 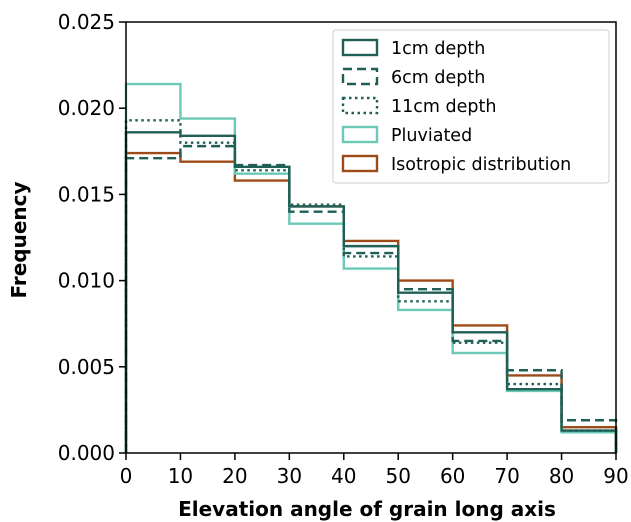 I want to click on x-tick-label: 70, so click(x=506, y=476).